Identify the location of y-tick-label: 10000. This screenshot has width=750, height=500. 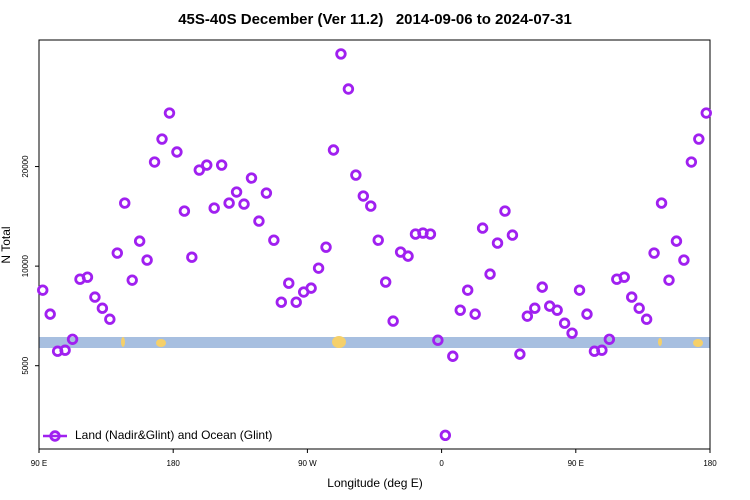
(25, 265).